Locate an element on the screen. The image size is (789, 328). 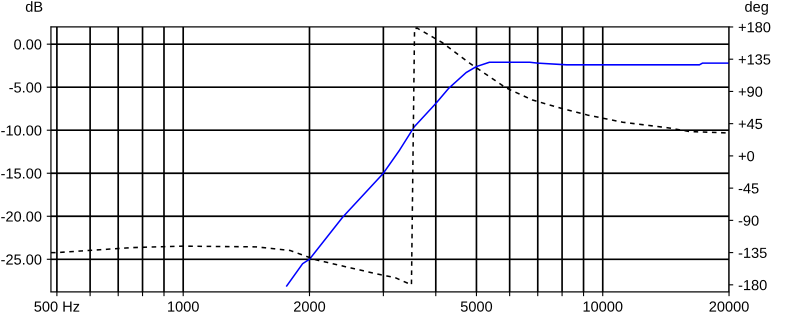
x-tick-label: 1000 is located at coordinates (183, 306).